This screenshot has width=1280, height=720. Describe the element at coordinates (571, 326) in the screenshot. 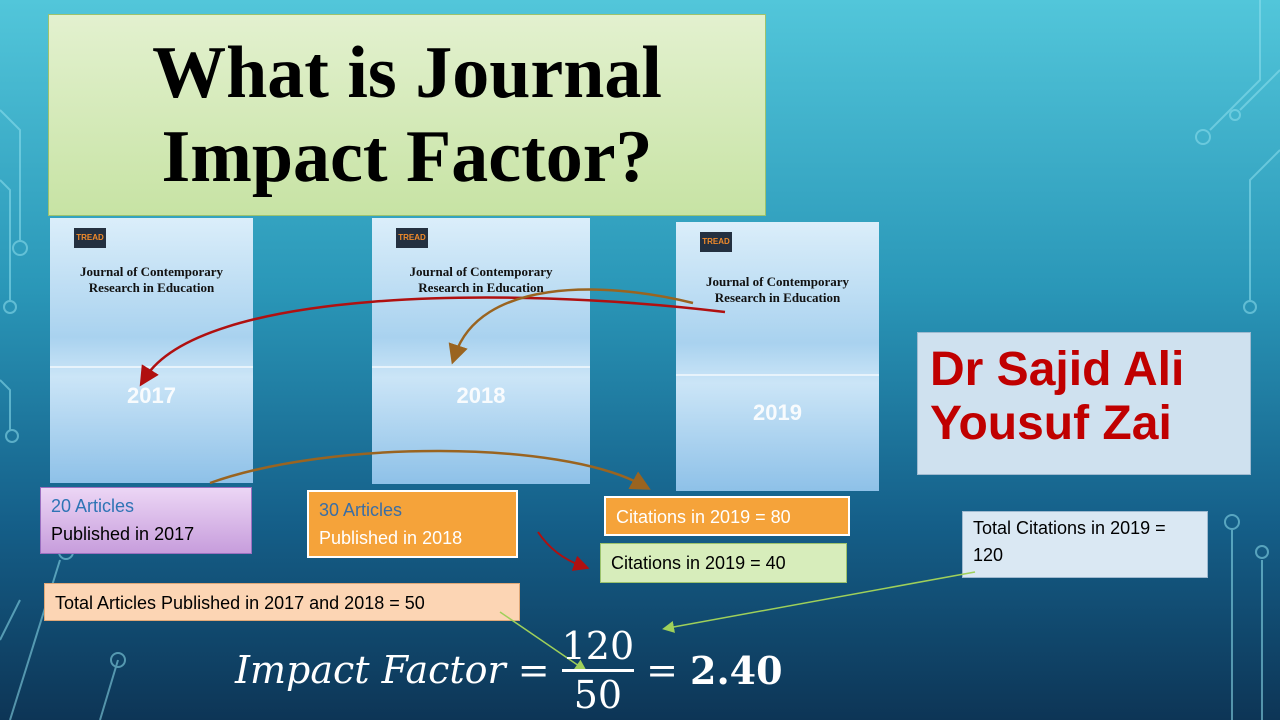

I see `arrow-2019-to-2018` at that location.